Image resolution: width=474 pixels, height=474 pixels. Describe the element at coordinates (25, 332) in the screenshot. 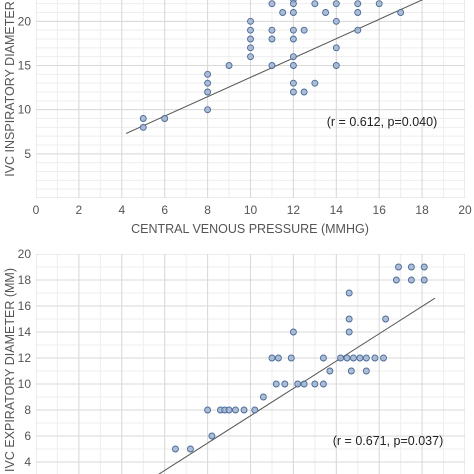

I see `y-tick-label: 14` at that location.